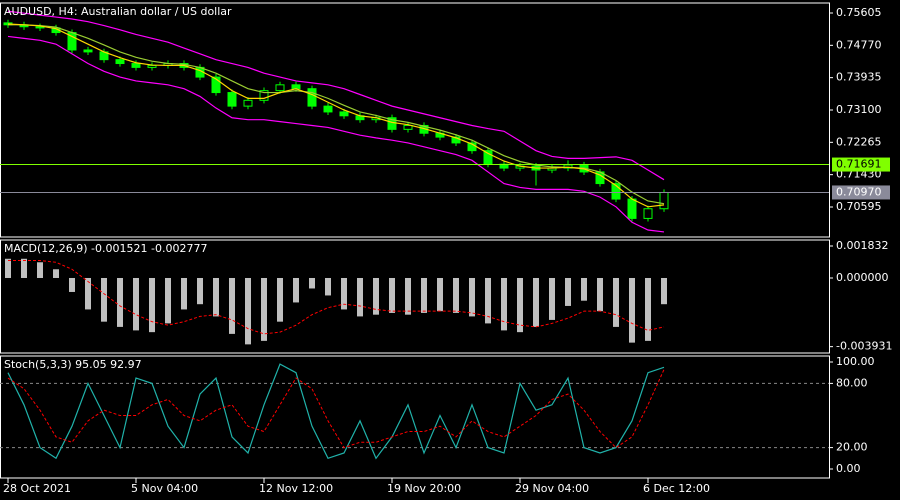  What do you see at coordinates (855, 361) in the screenshot?
I see `y-tick-label: 100.00` at bounding box center [855, 361].